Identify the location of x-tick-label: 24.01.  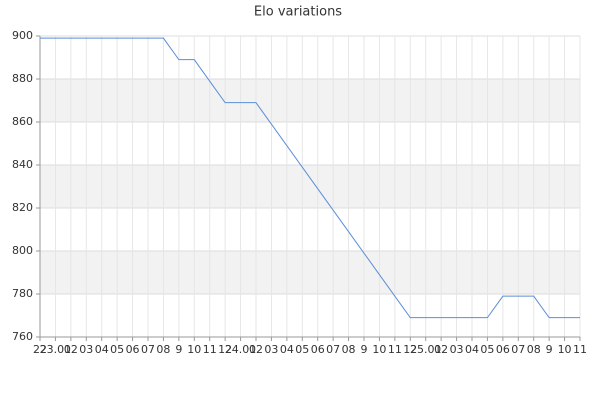
(241, 349).